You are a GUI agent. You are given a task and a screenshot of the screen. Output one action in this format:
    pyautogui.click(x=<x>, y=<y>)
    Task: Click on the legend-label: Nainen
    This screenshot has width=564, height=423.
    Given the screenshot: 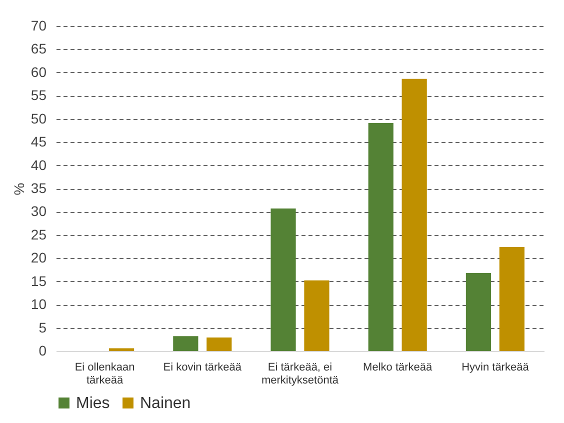 What is the action you would take?
    pyautogui.click(x=165, y=403)
    